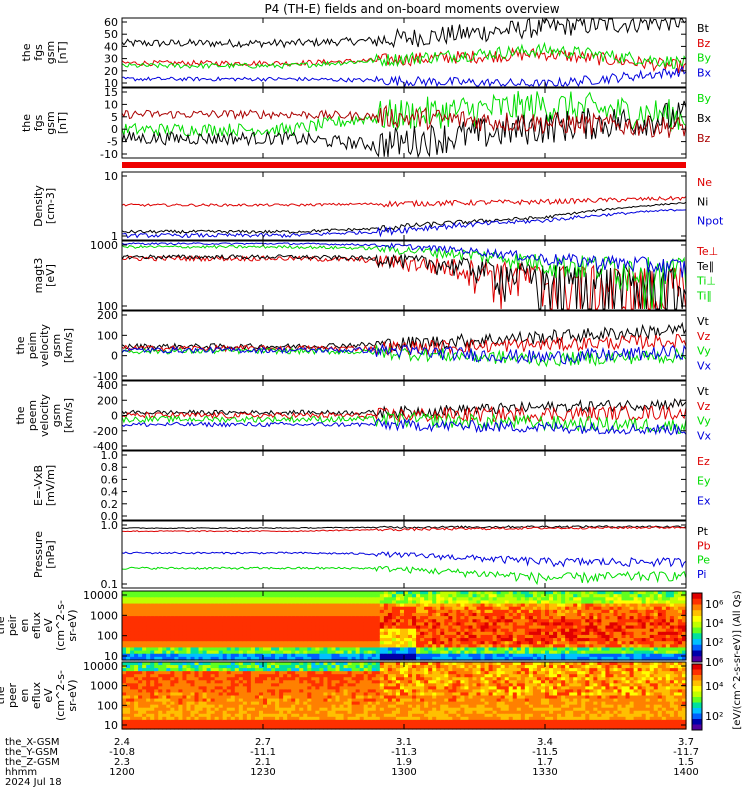 Image resolution: width=750 pixels, height=804 pixels. Describe the element at coordinates (704, 500) in the screenshot. I see `legend-item: Ex` at that location.